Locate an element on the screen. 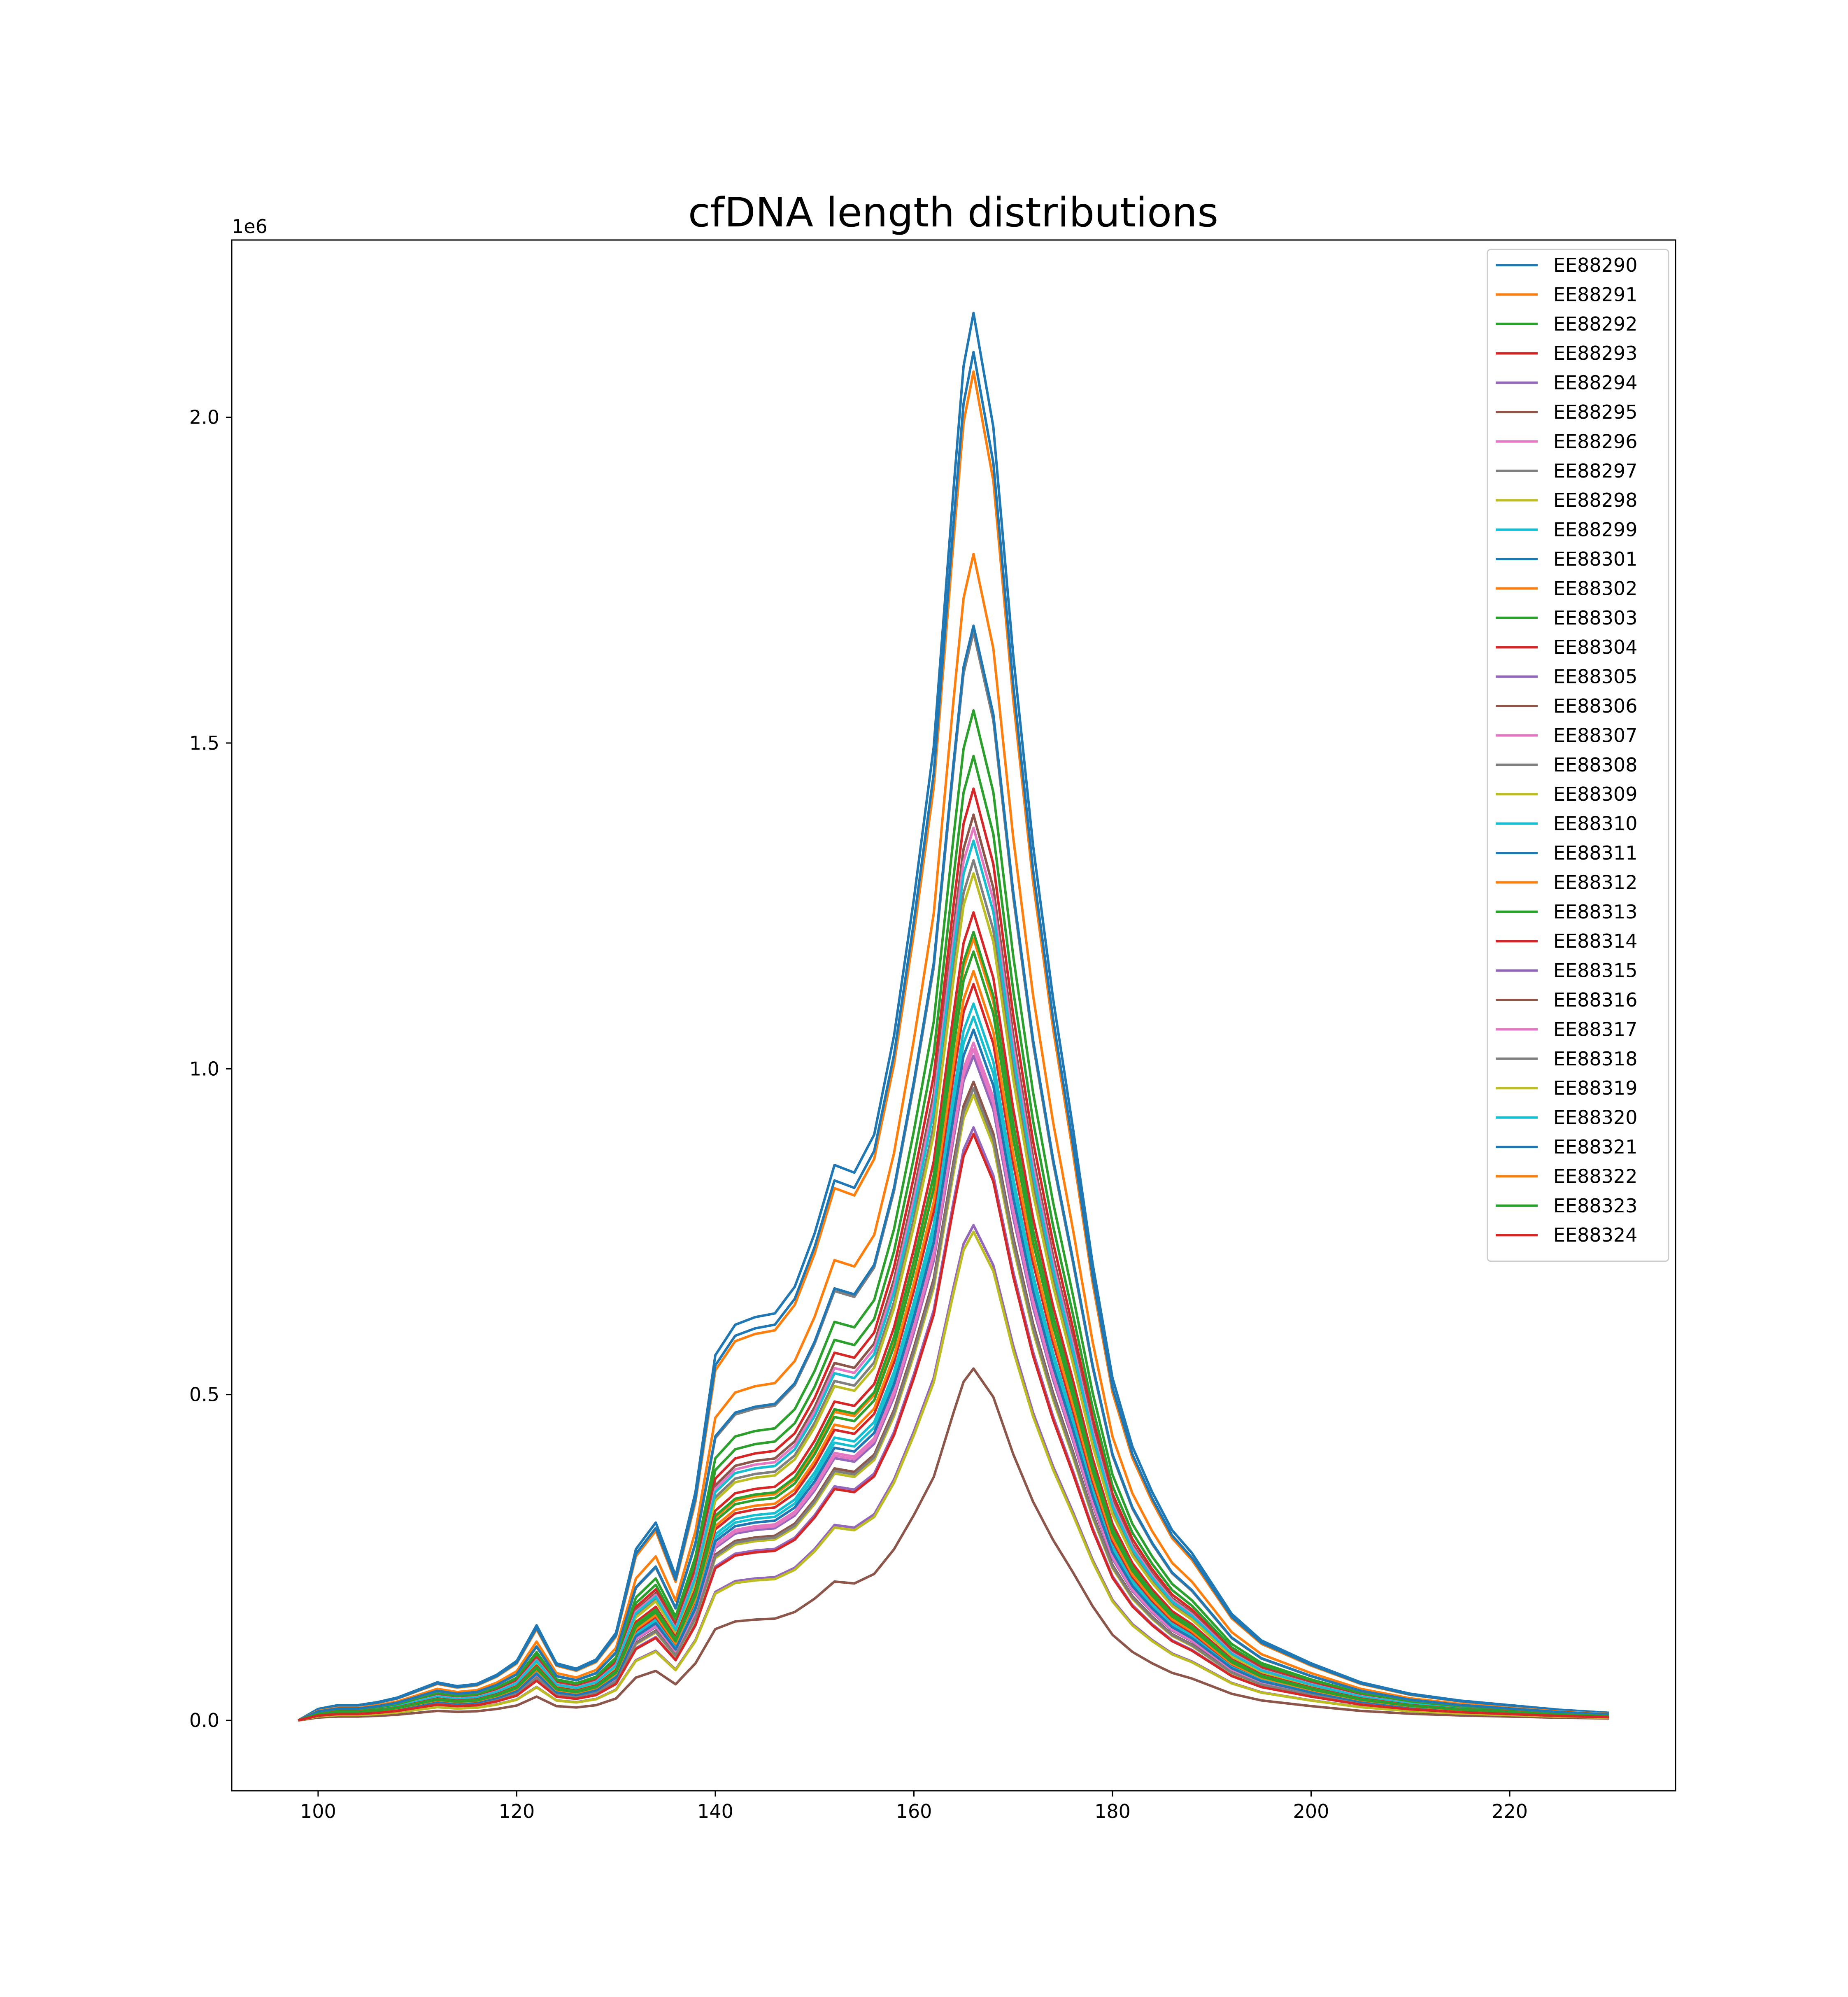  y-axis-offset-label: 1e6 is located at coordinates (250, 226).